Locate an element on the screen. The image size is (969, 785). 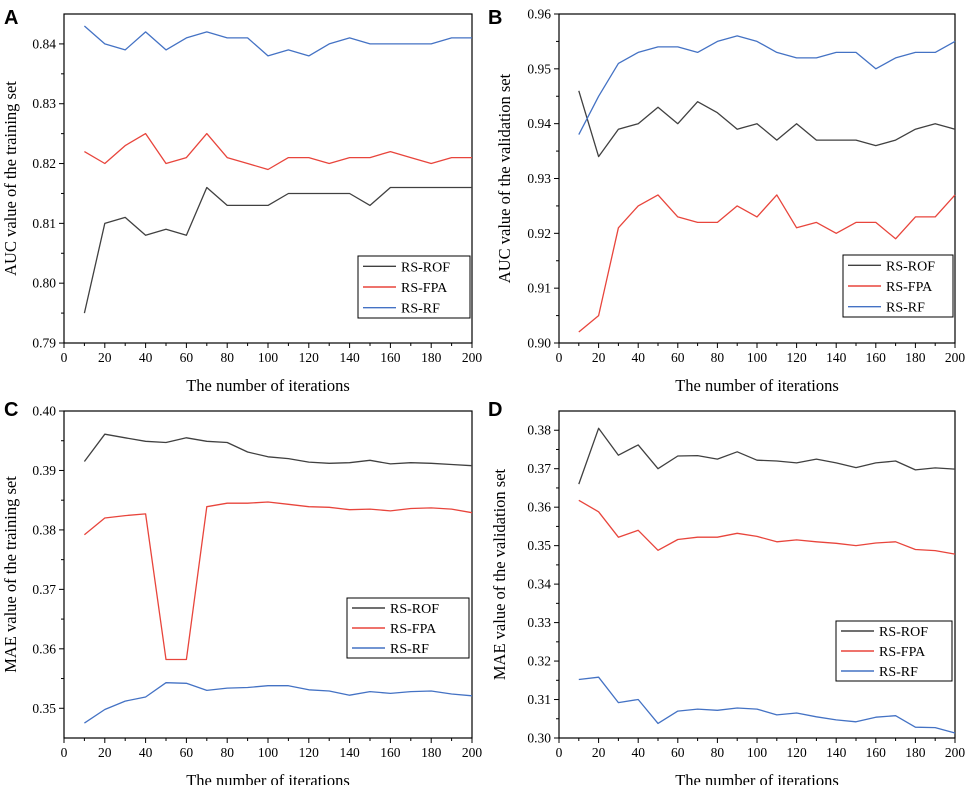
y-axis-title: AUC value of the training set is located at coordinates (10, 178).